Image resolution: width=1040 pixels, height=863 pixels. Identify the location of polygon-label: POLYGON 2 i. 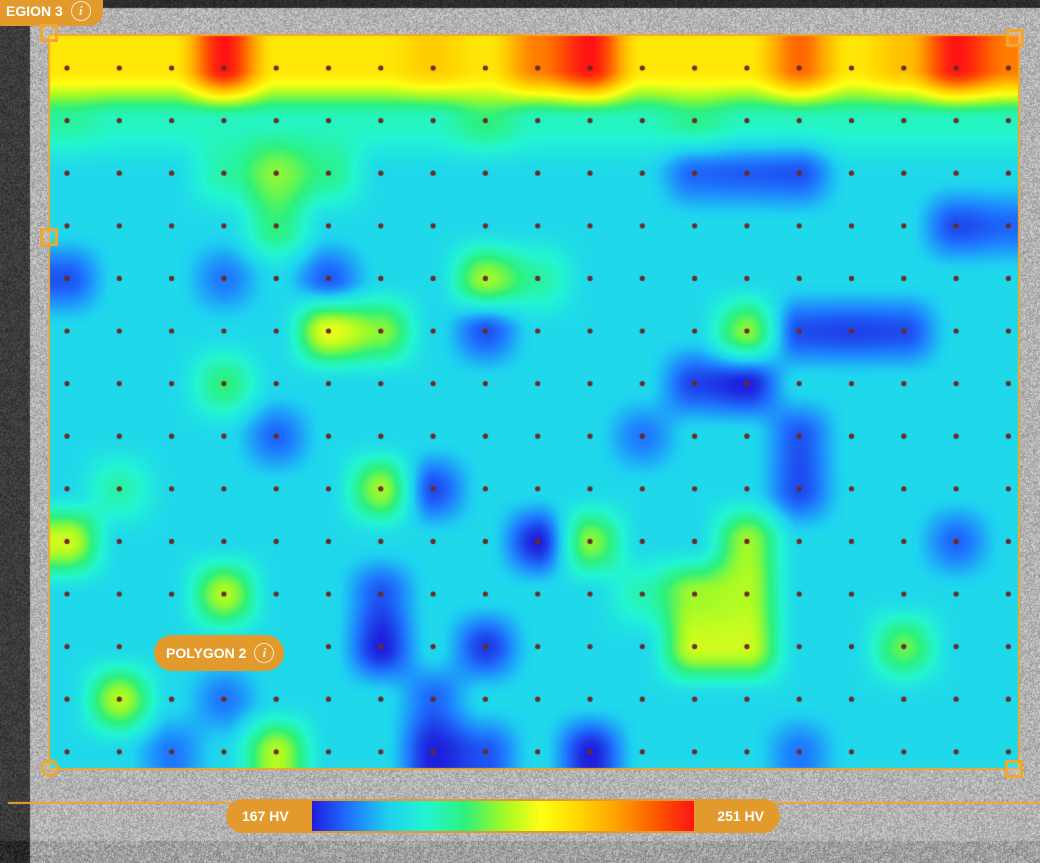
(219, 653).